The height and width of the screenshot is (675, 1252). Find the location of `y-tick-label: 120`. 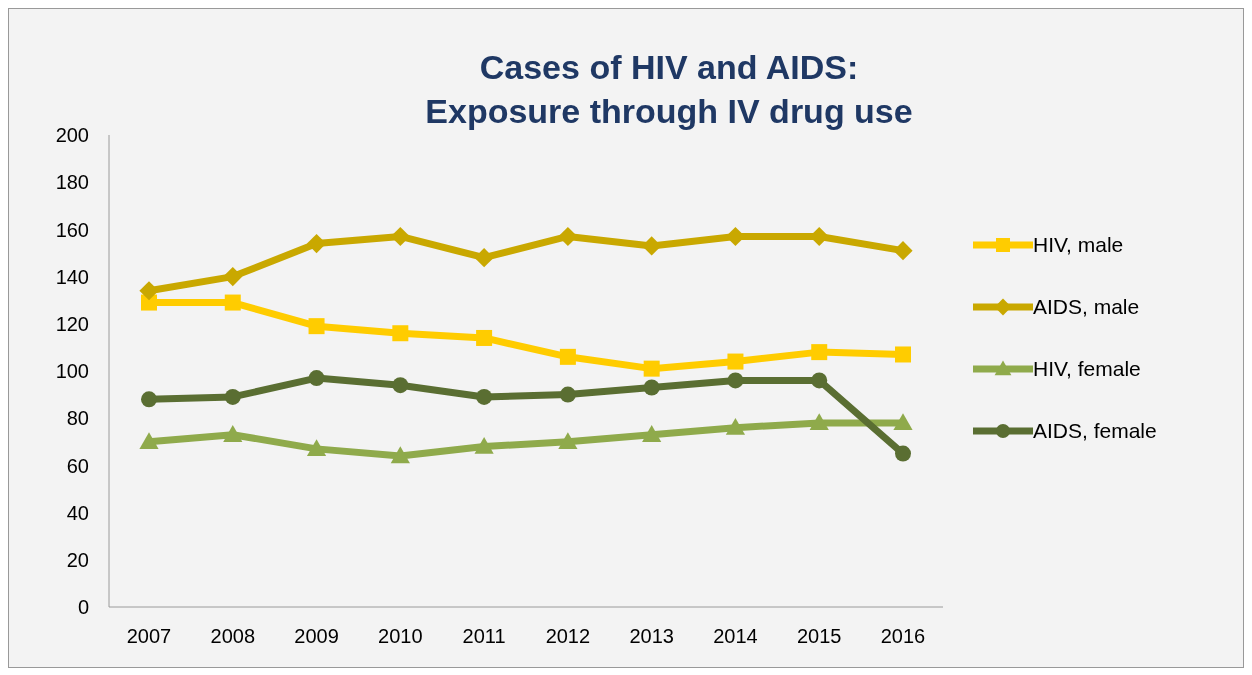

y-tick-label: 120 is located at coordinates (72, 323).